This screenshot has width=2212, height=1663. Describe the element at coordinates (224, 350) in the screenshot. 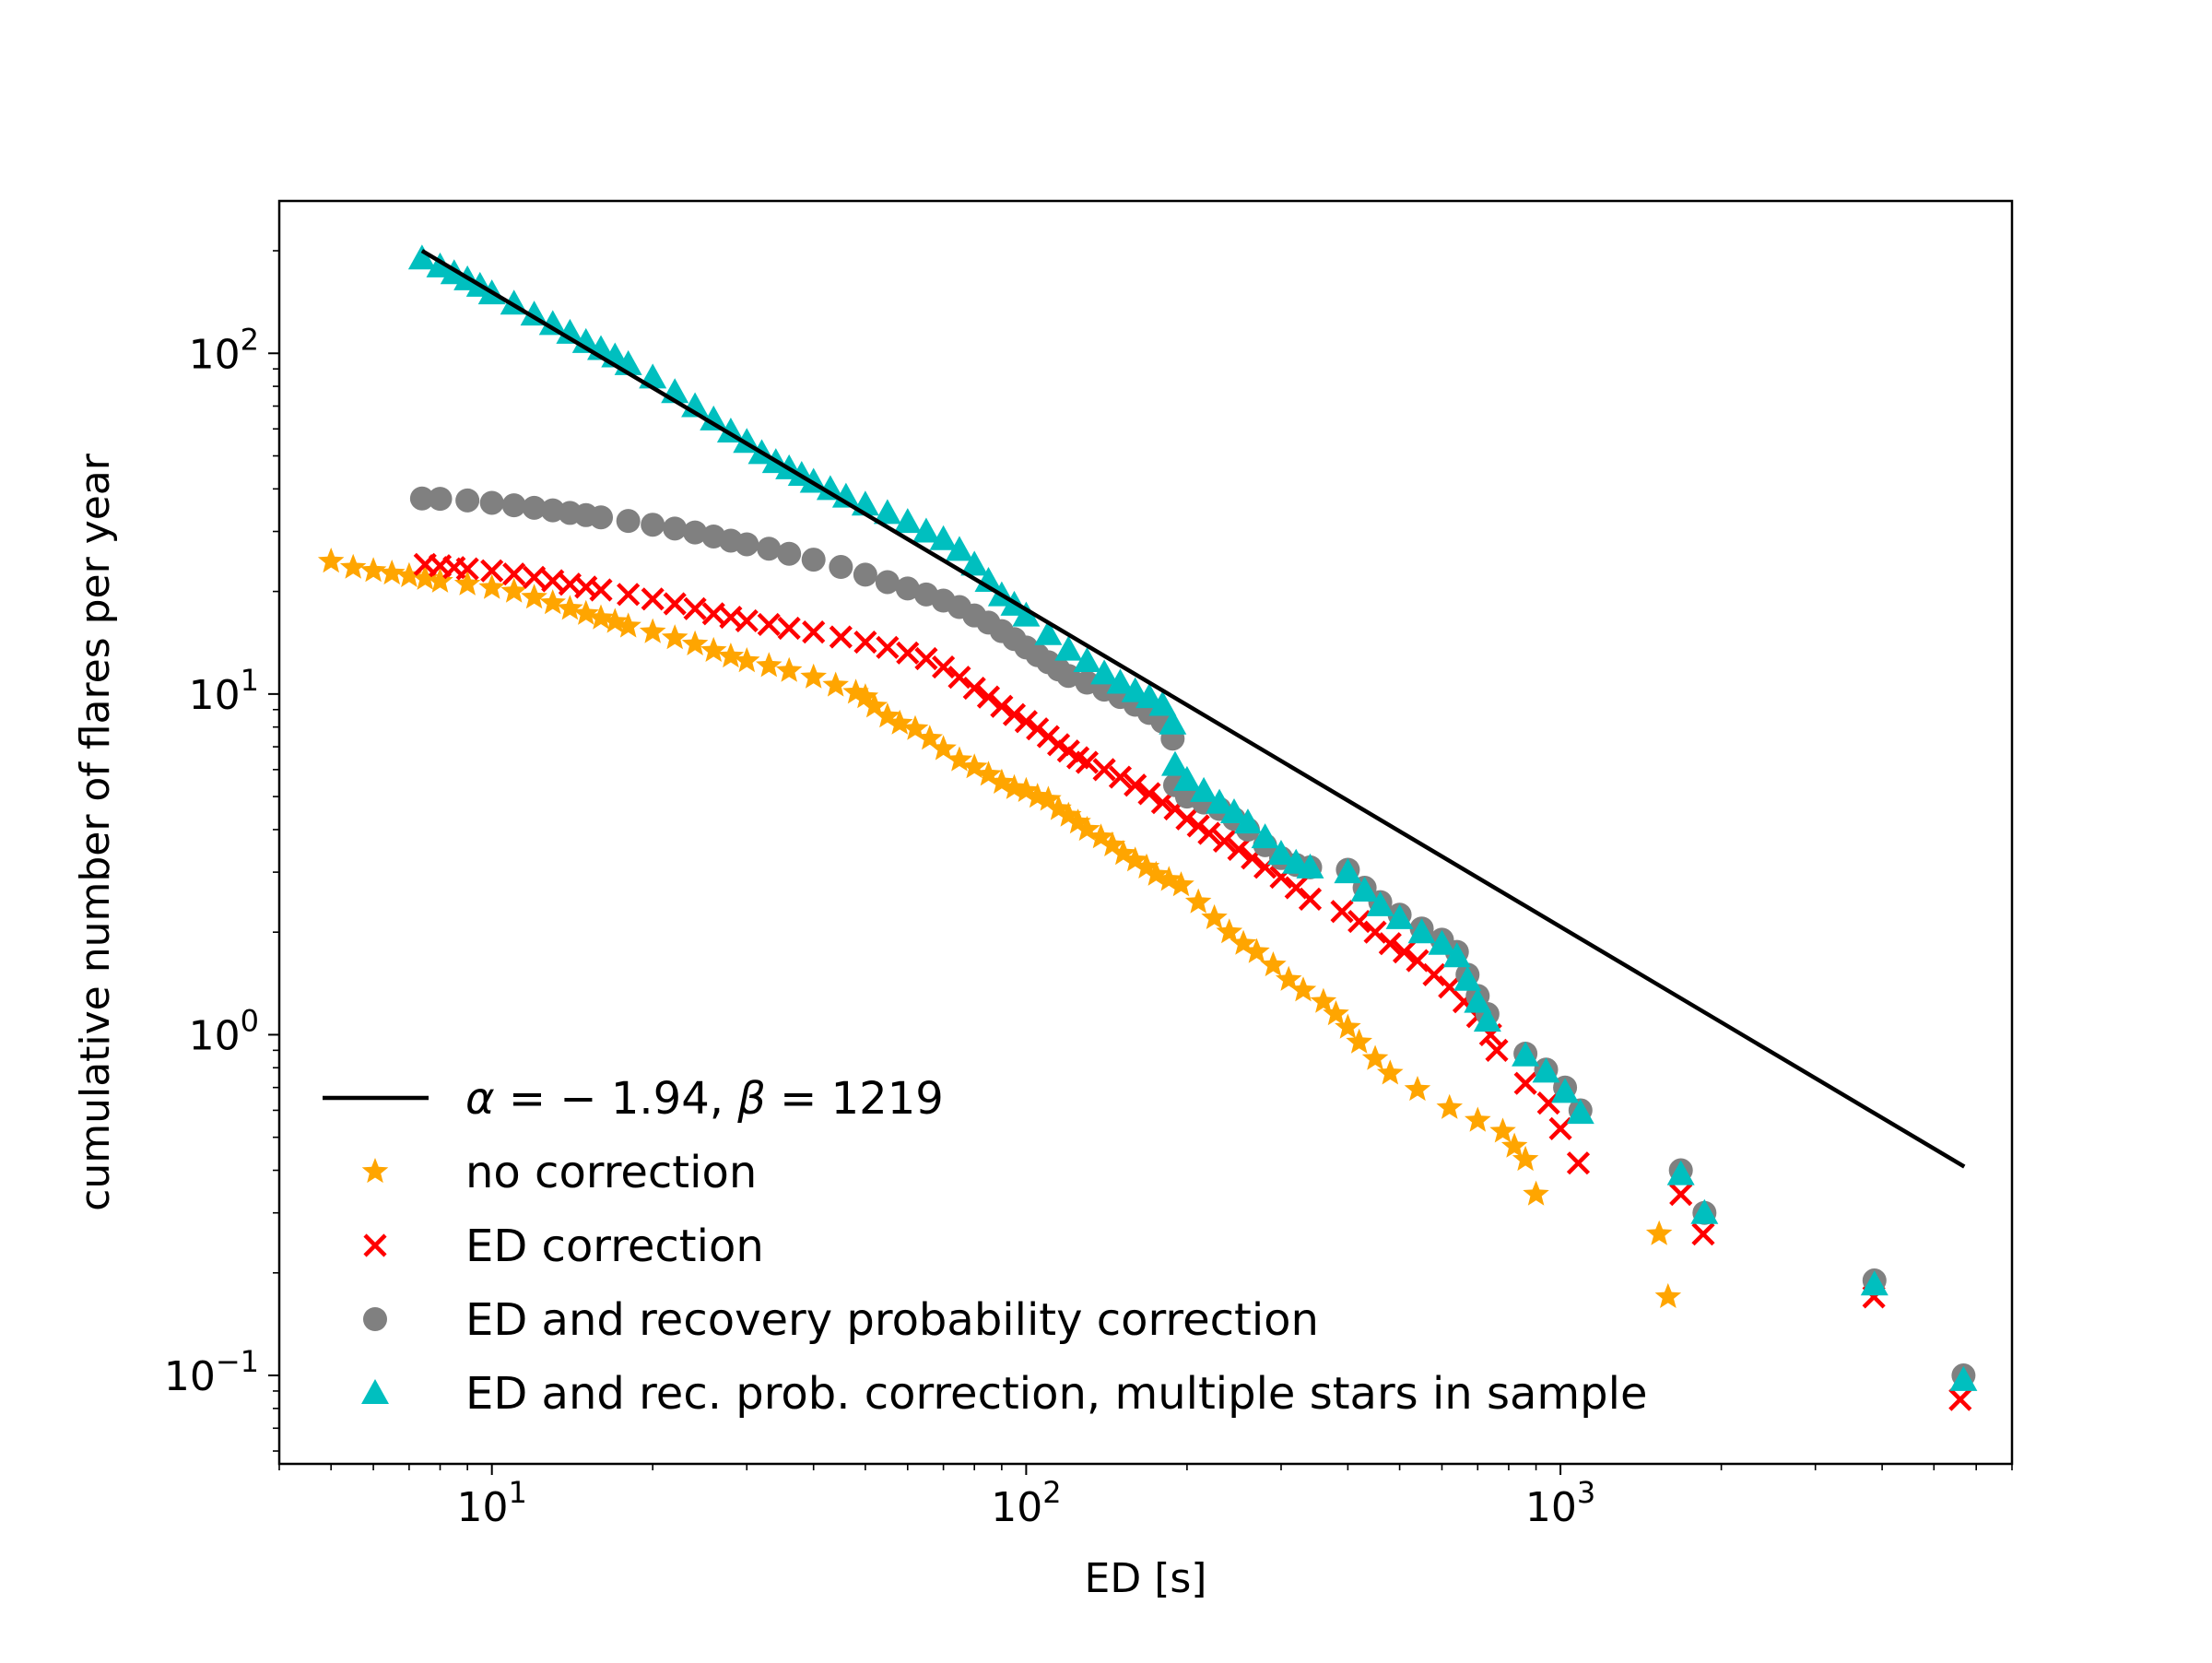

I see `y-tick-label: 10²` at that location.